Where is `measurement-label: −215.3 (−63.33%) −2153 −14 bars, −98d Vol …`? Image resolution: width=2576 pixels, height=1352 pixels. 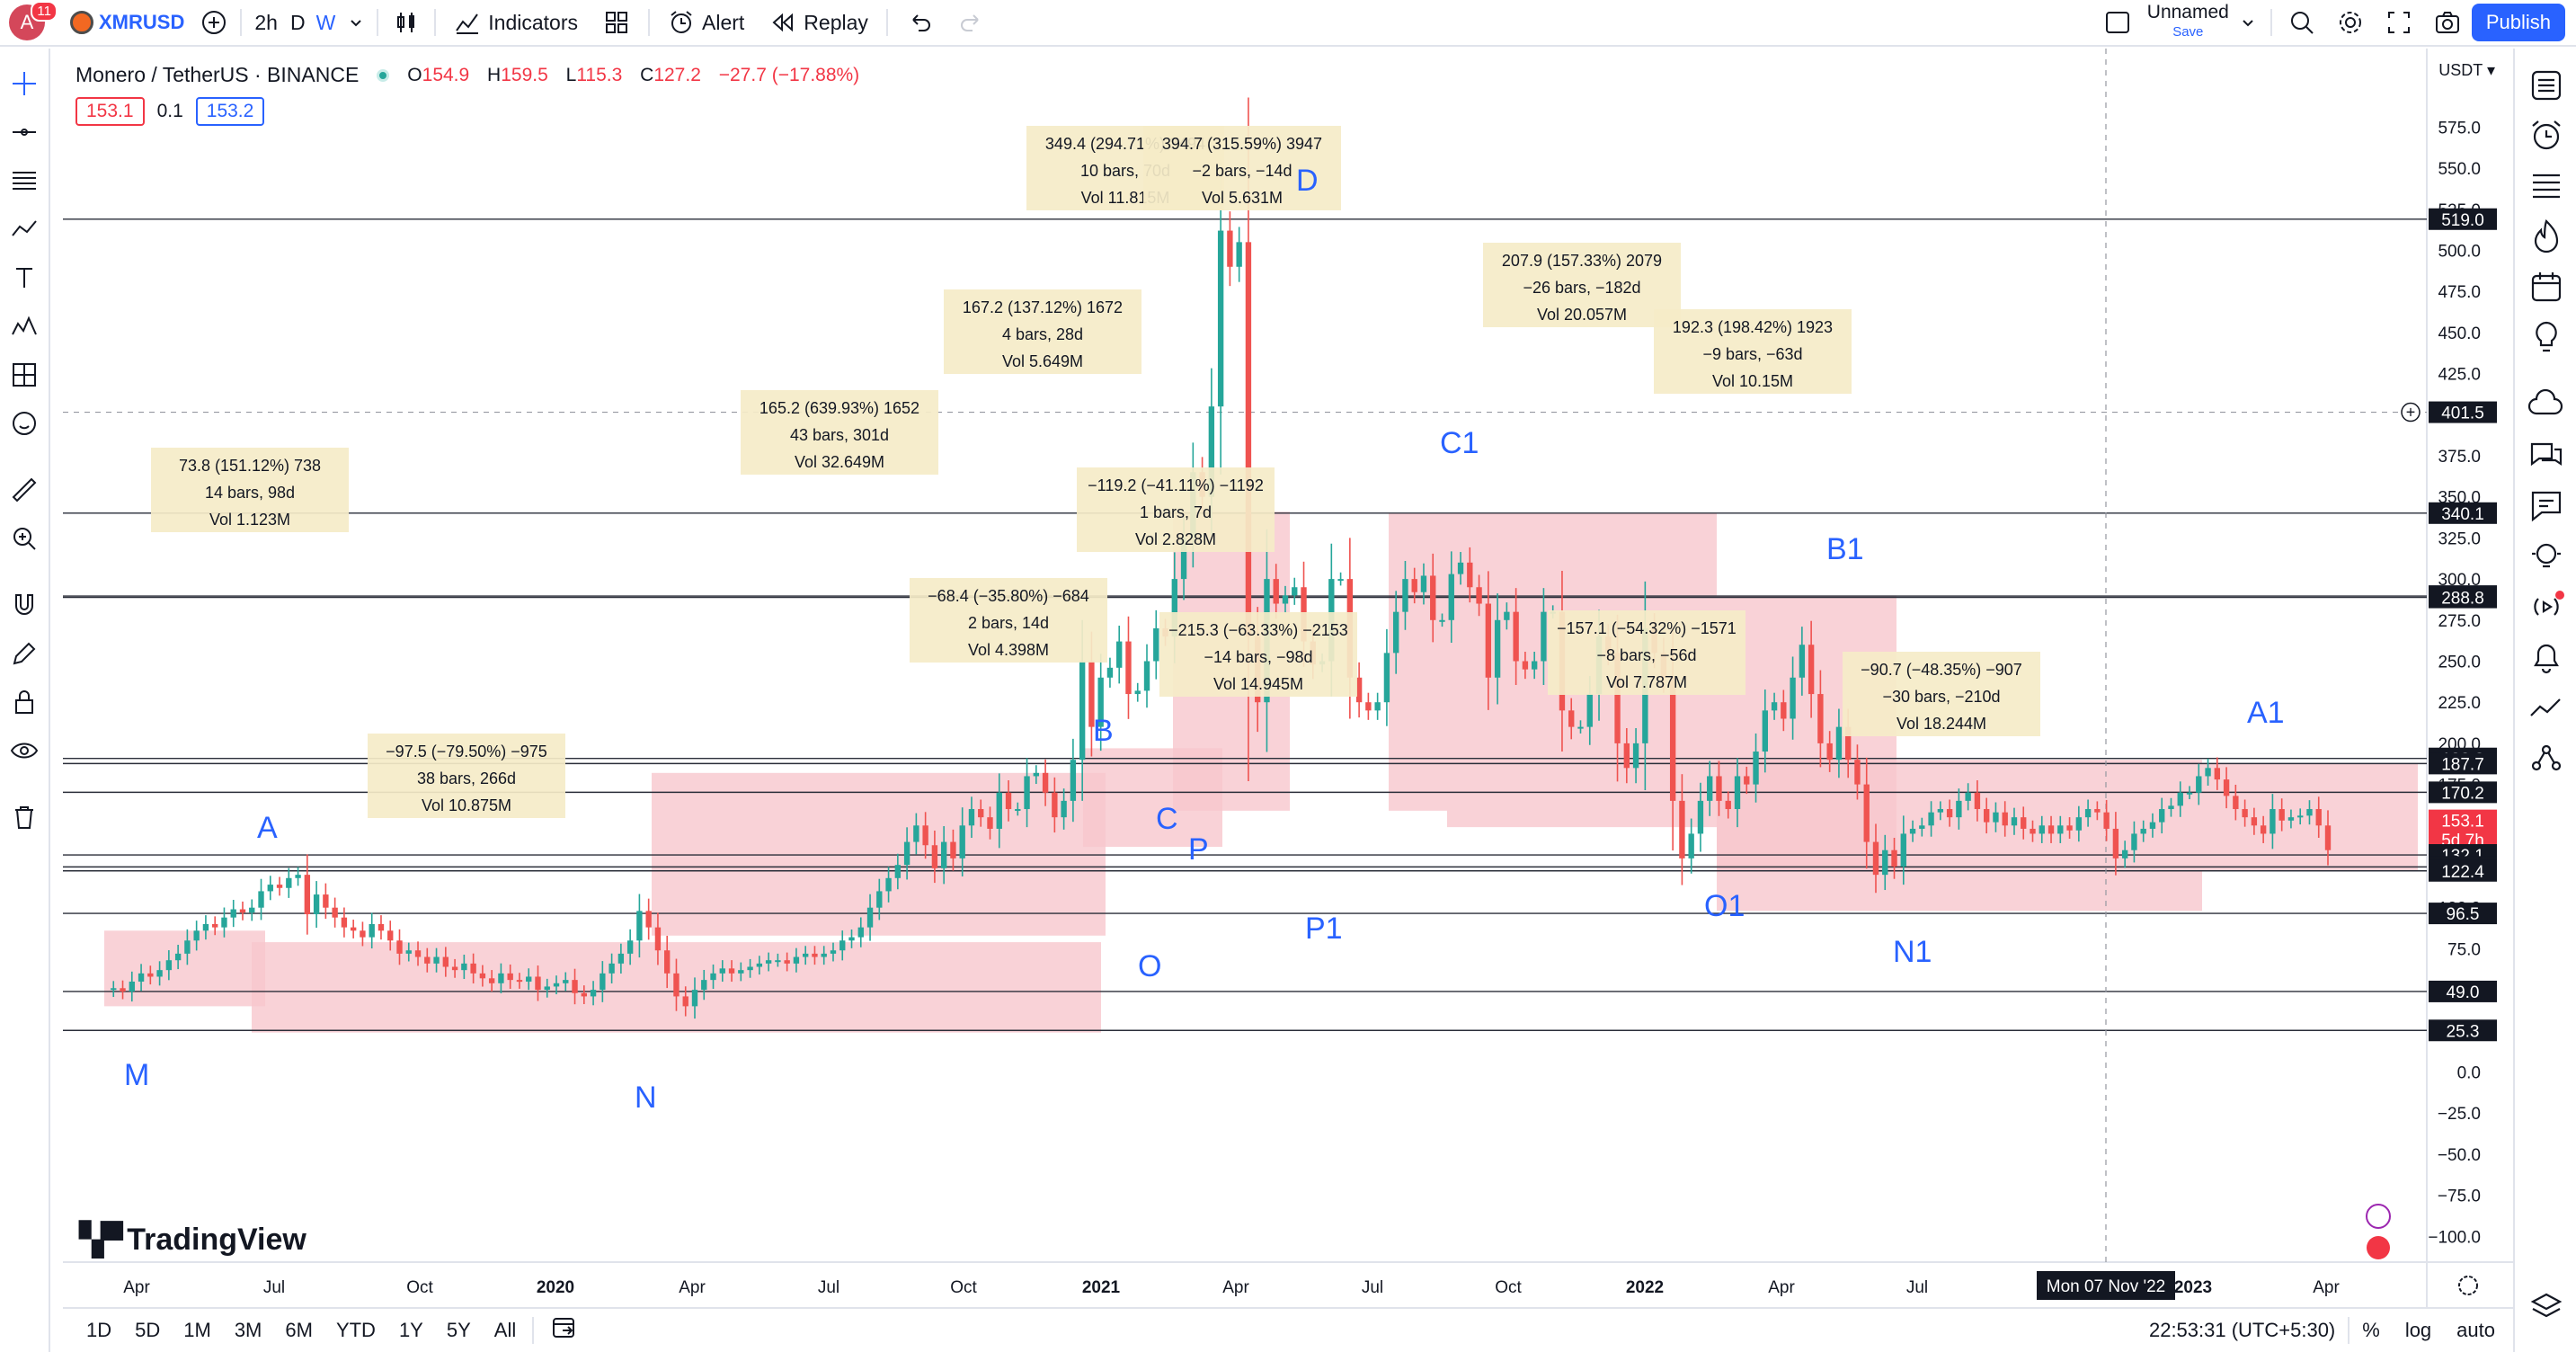 measurement-label: −215.3 (−63.33%) −2153 −14 bars, −98d Vol … is located at coordinates (1258, 654).